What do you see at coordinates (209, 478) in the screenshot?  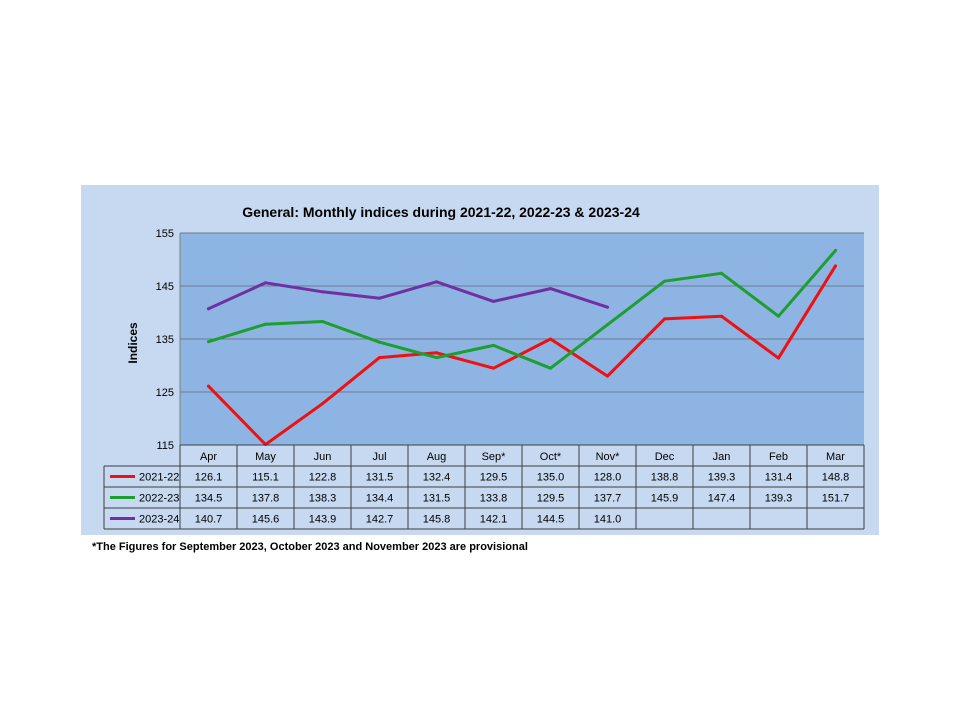 I see `table-cell-value: 126.1` at bounding box center [209, 478].